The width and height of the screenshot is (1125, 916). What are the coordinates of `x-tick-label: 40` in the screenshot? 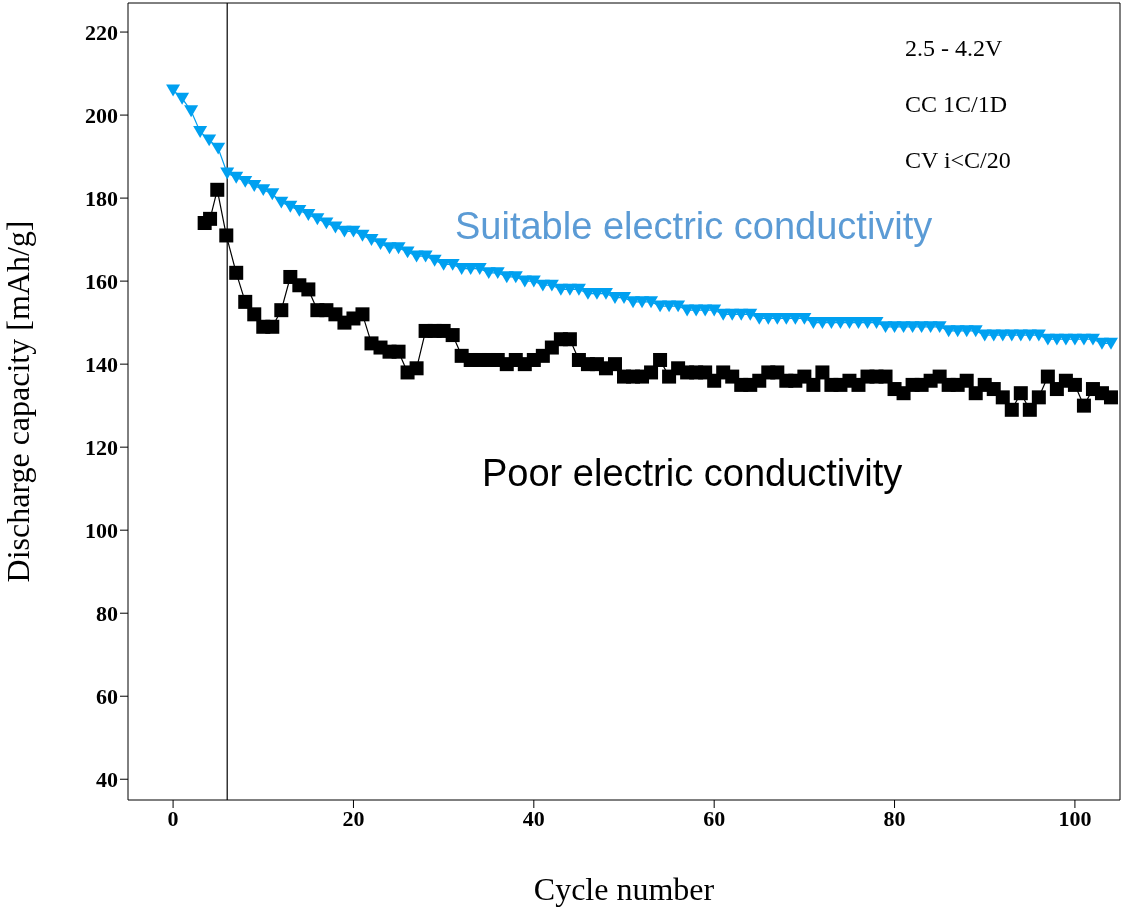 It's located at (533, 818).